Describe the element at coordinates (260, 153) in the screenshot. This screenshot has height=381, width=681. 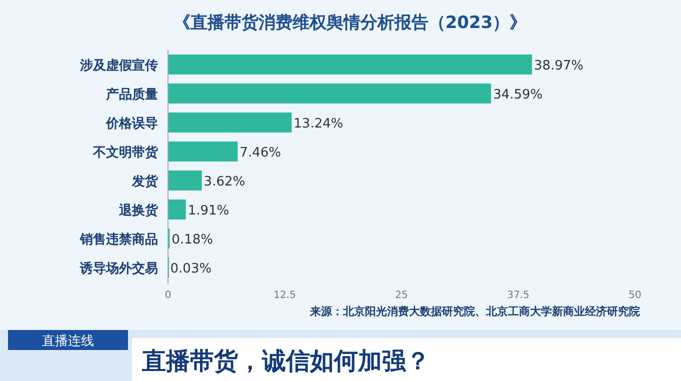
I see `value-label: 7.46%` at that location.